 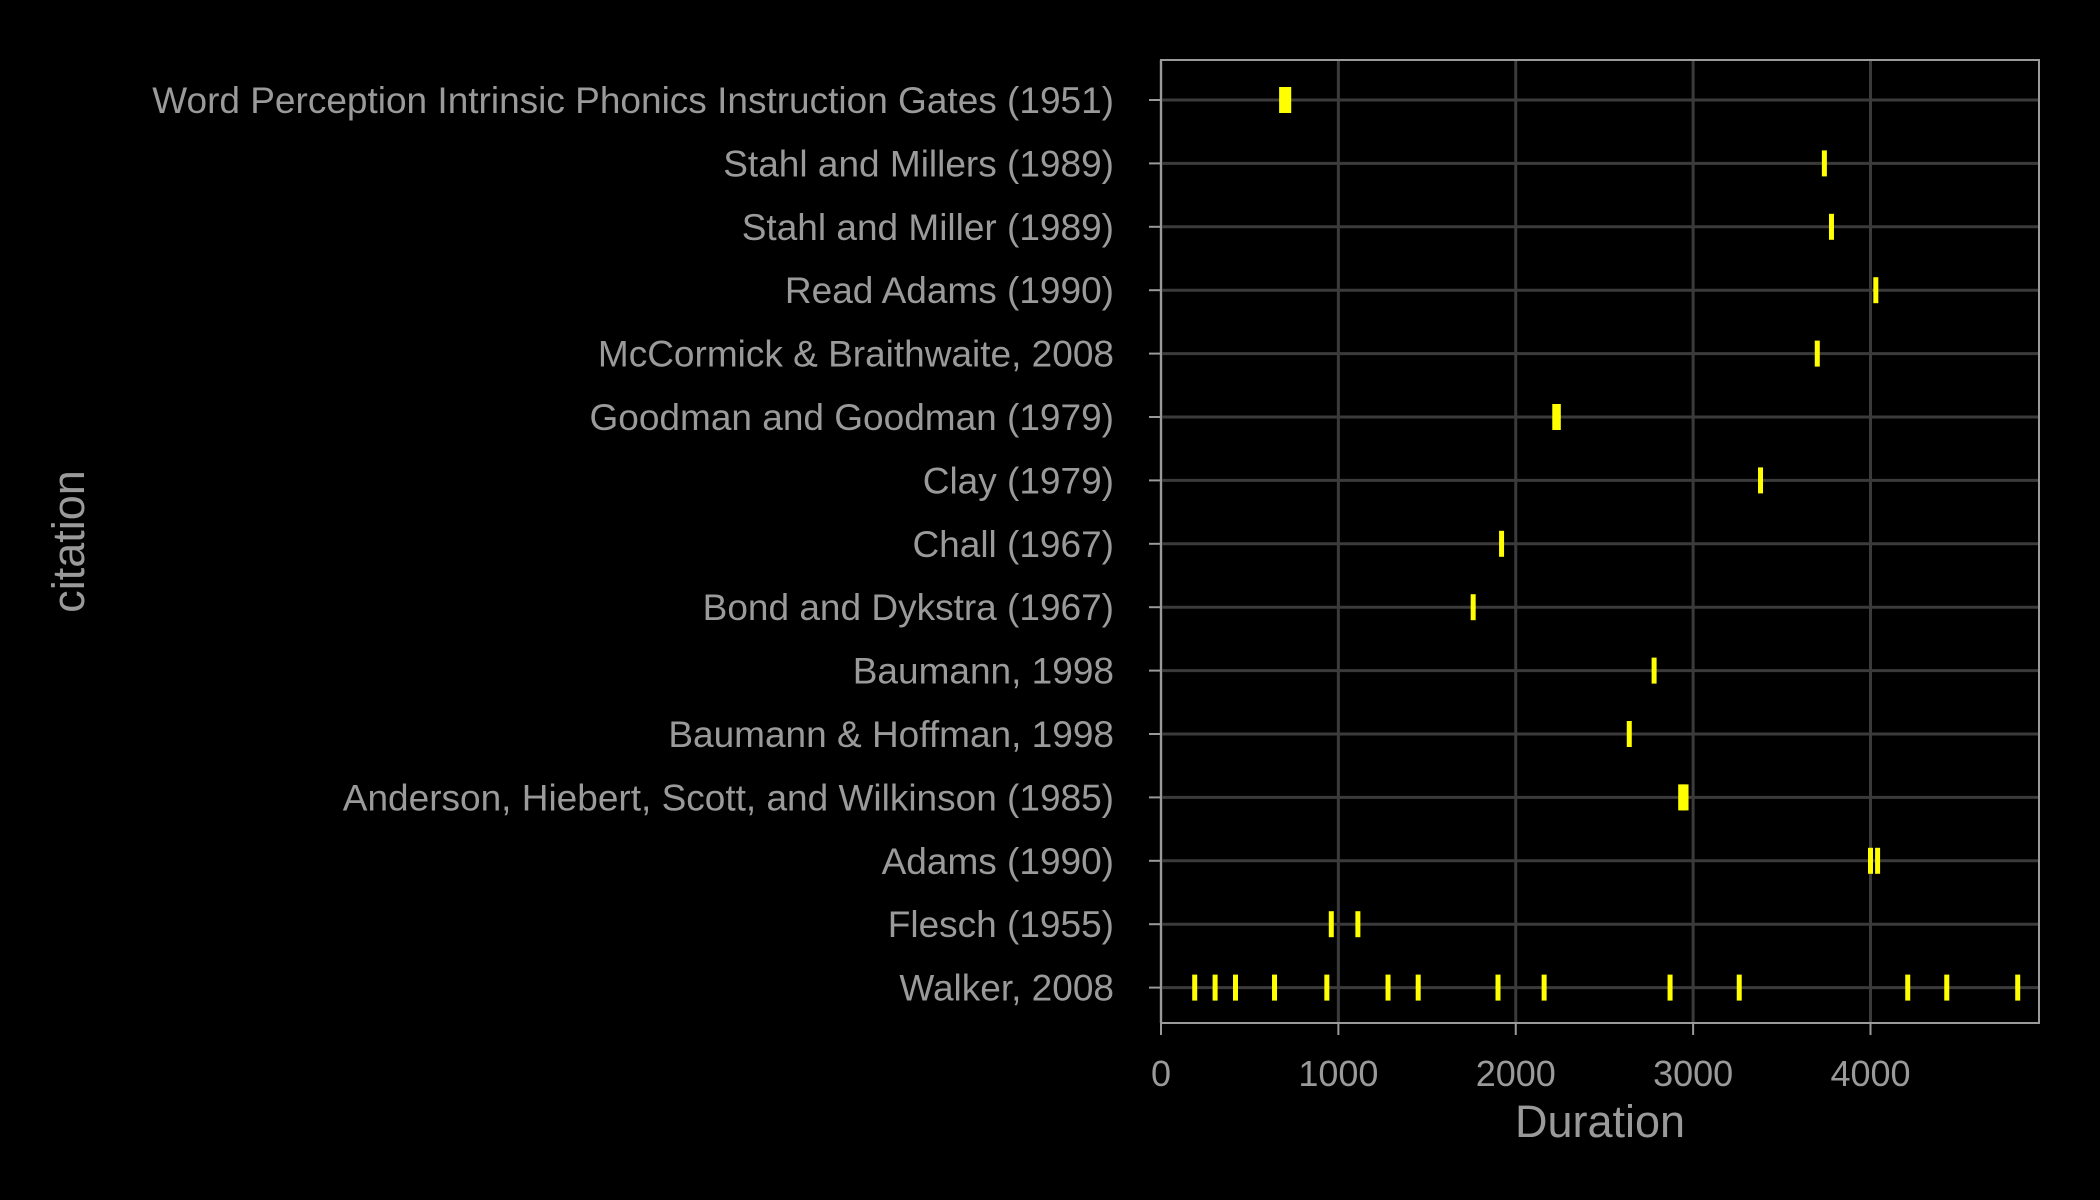 I want to click on y-tick-label: Flesch (1955), so click(x=1001, y=924).